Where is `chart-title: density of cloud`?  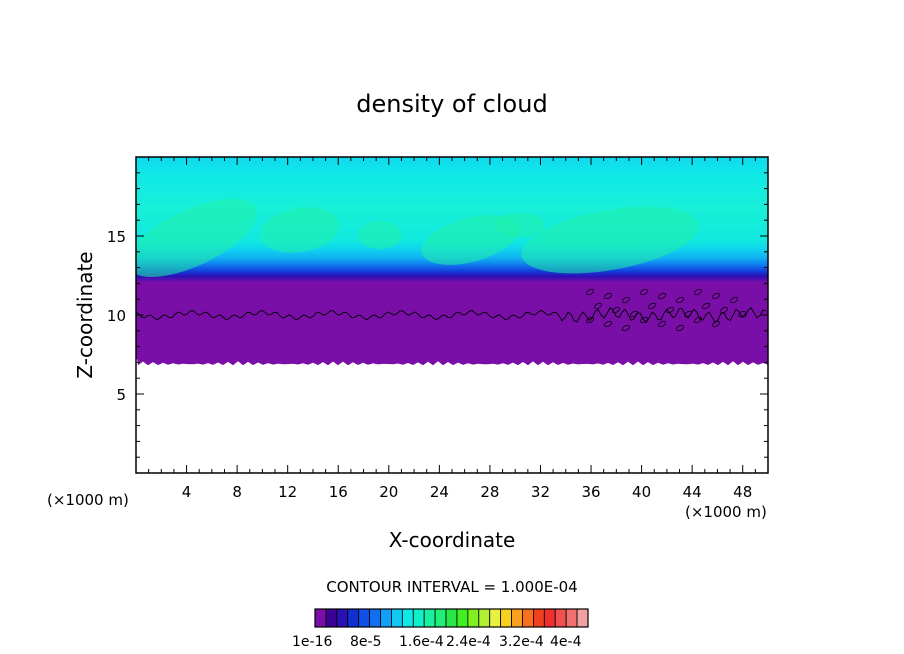
chart-title: density of cloud is located at coordinates (451, 104).